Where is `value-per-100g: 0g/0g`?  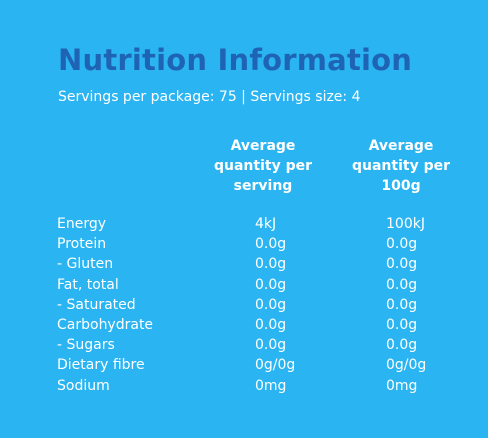 value-per-100g: 0g/0g is located at coordinates (406, 365).